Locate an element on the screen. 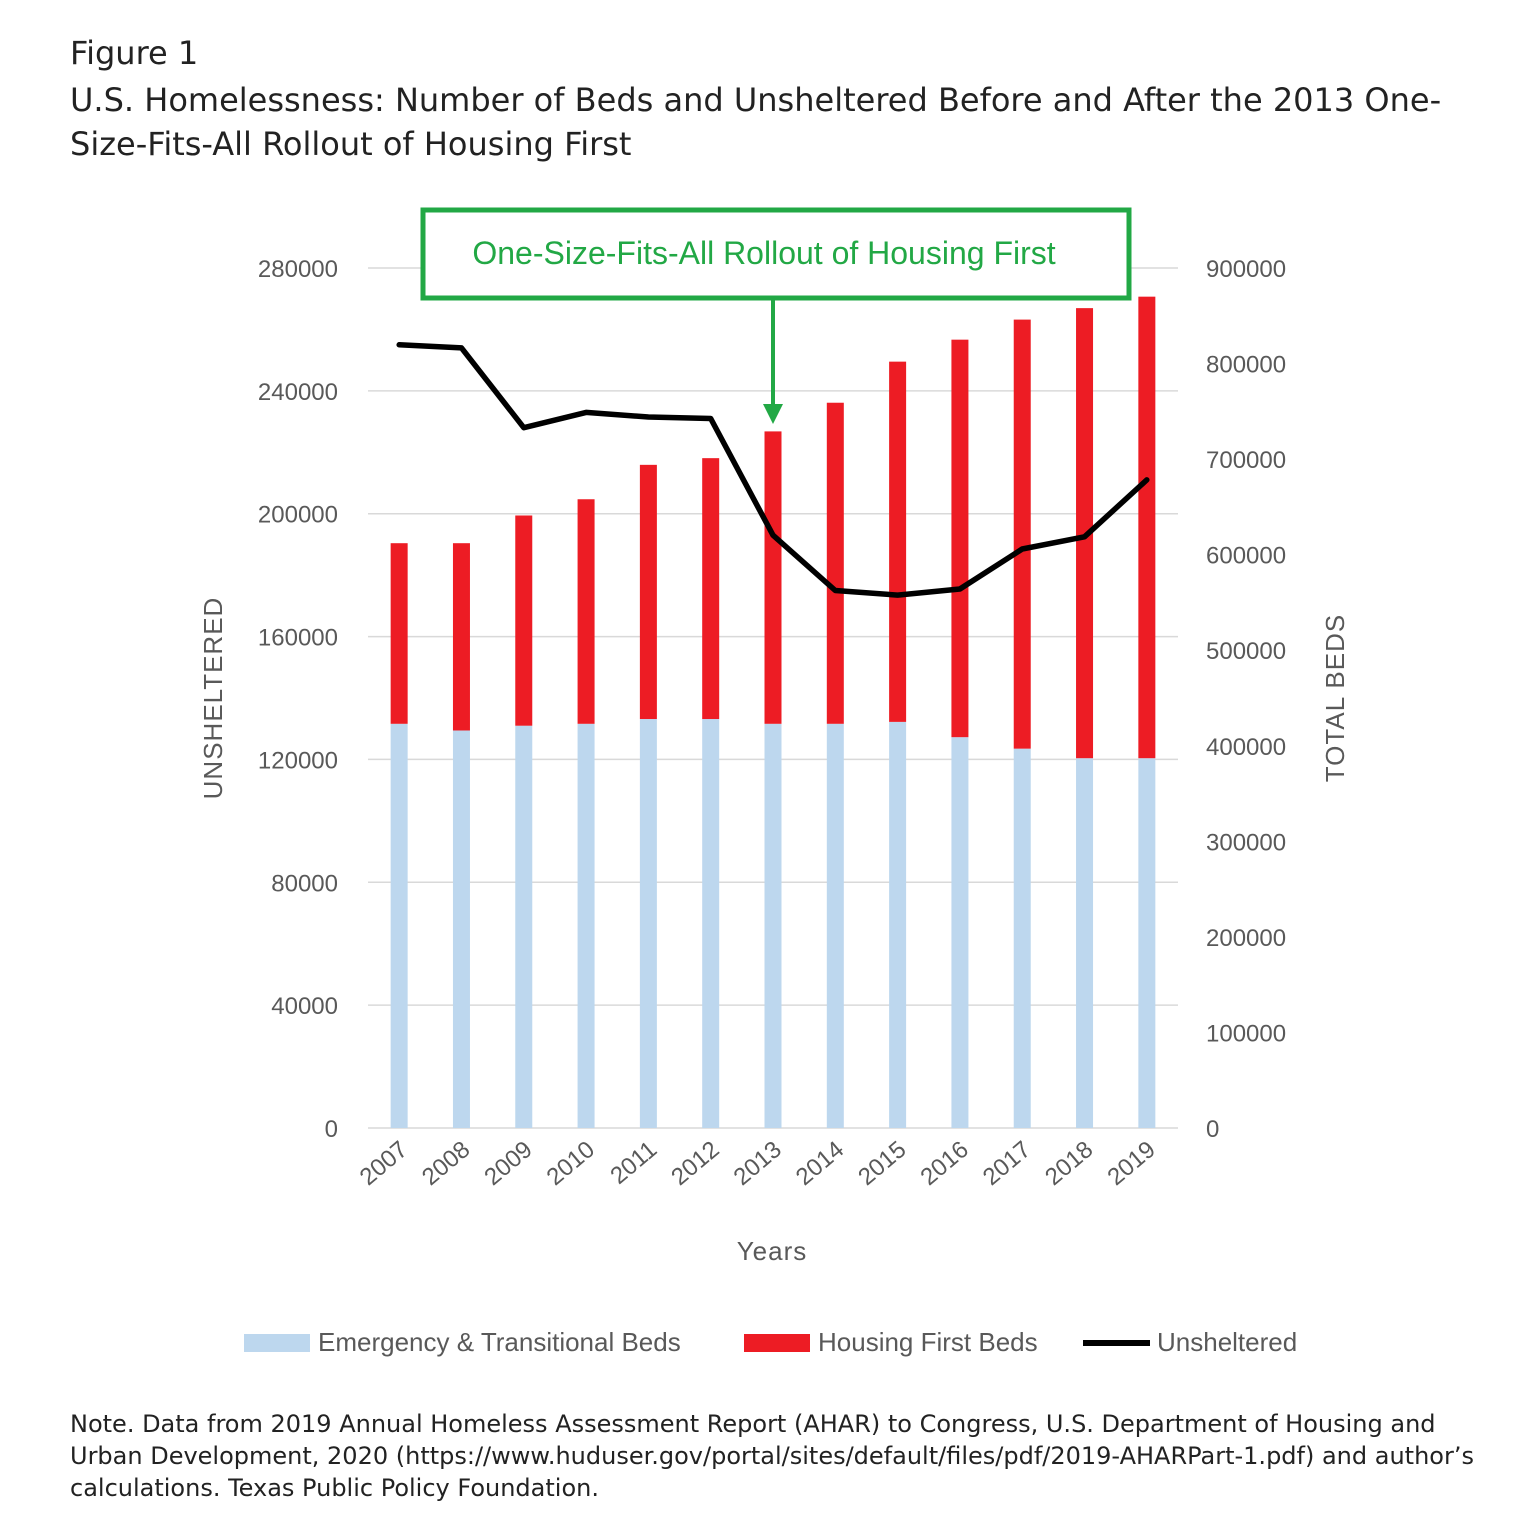  y2-tick-label: 100000 is located at coordinates (1246, 1033).